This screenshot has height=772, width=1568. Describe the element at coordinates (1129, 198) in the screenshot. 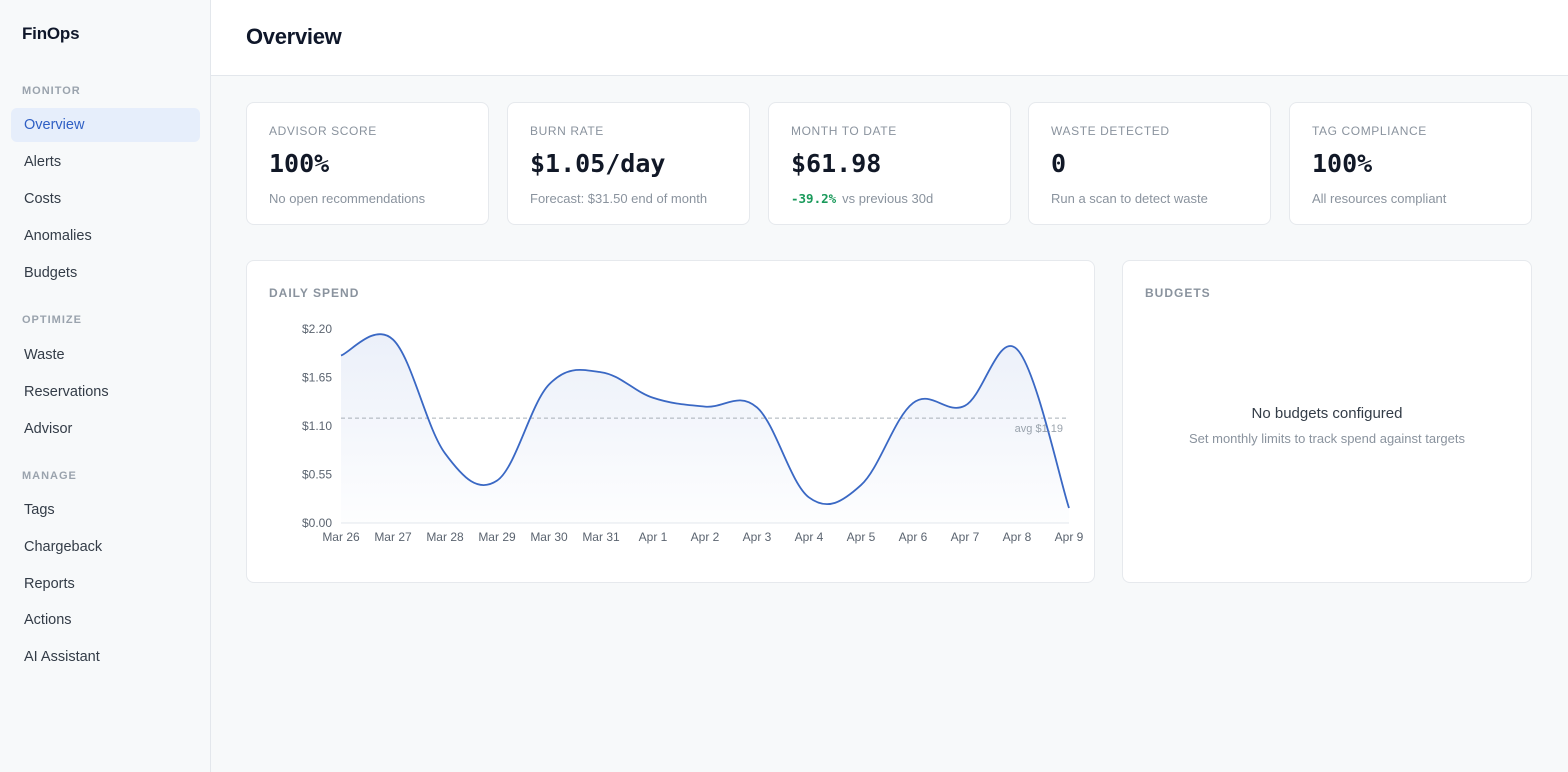

I see `kpi-subtext: Run a scan to detect waste` at that location.